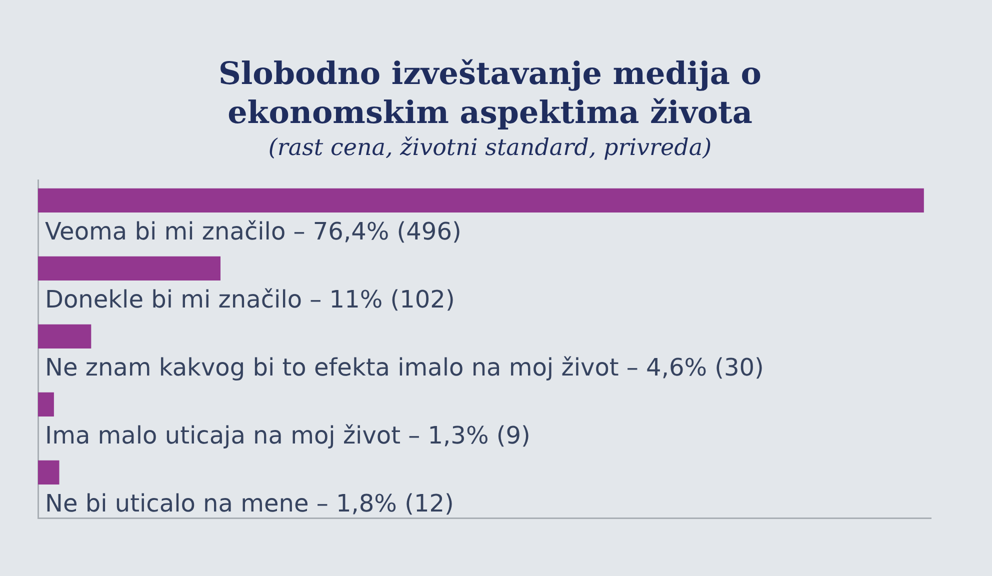 This screenshot has width=992, height=576. What do you see at coordinates (250, 299) in the screenshot?
I see `y-tick-label: Donekle bi mi značilo – 11% (102)` at bounding box center [250, 299].